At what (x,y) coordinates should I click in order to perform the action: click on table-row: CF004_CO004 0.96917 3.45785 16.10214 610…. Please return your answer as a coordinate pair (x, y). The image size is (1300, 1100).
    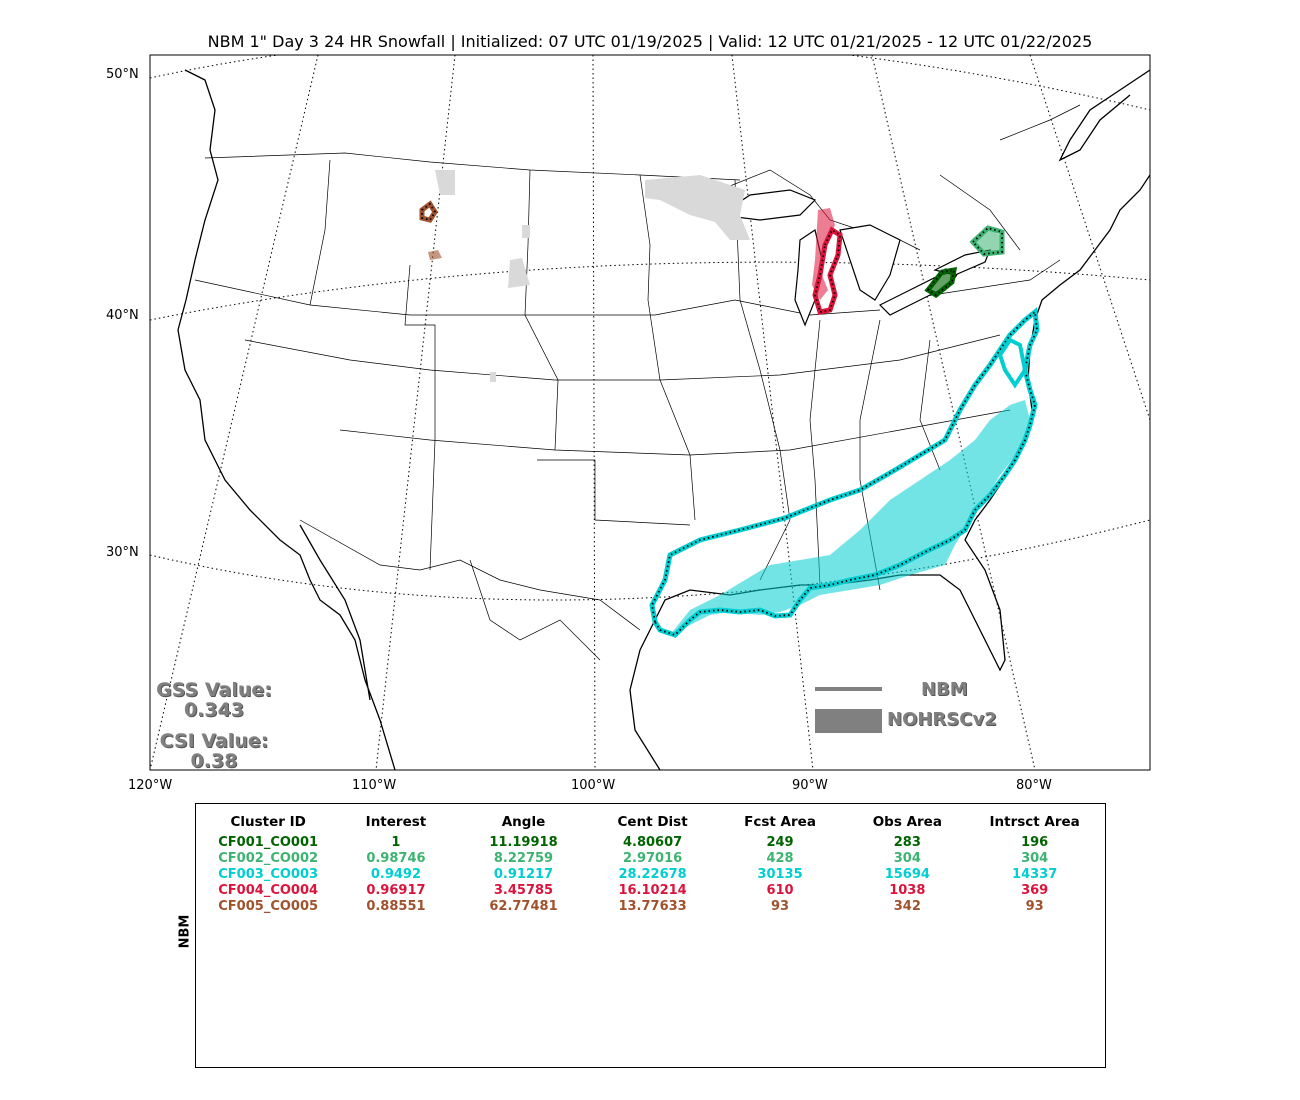
    Looking at the image, I should click on (650, 891).